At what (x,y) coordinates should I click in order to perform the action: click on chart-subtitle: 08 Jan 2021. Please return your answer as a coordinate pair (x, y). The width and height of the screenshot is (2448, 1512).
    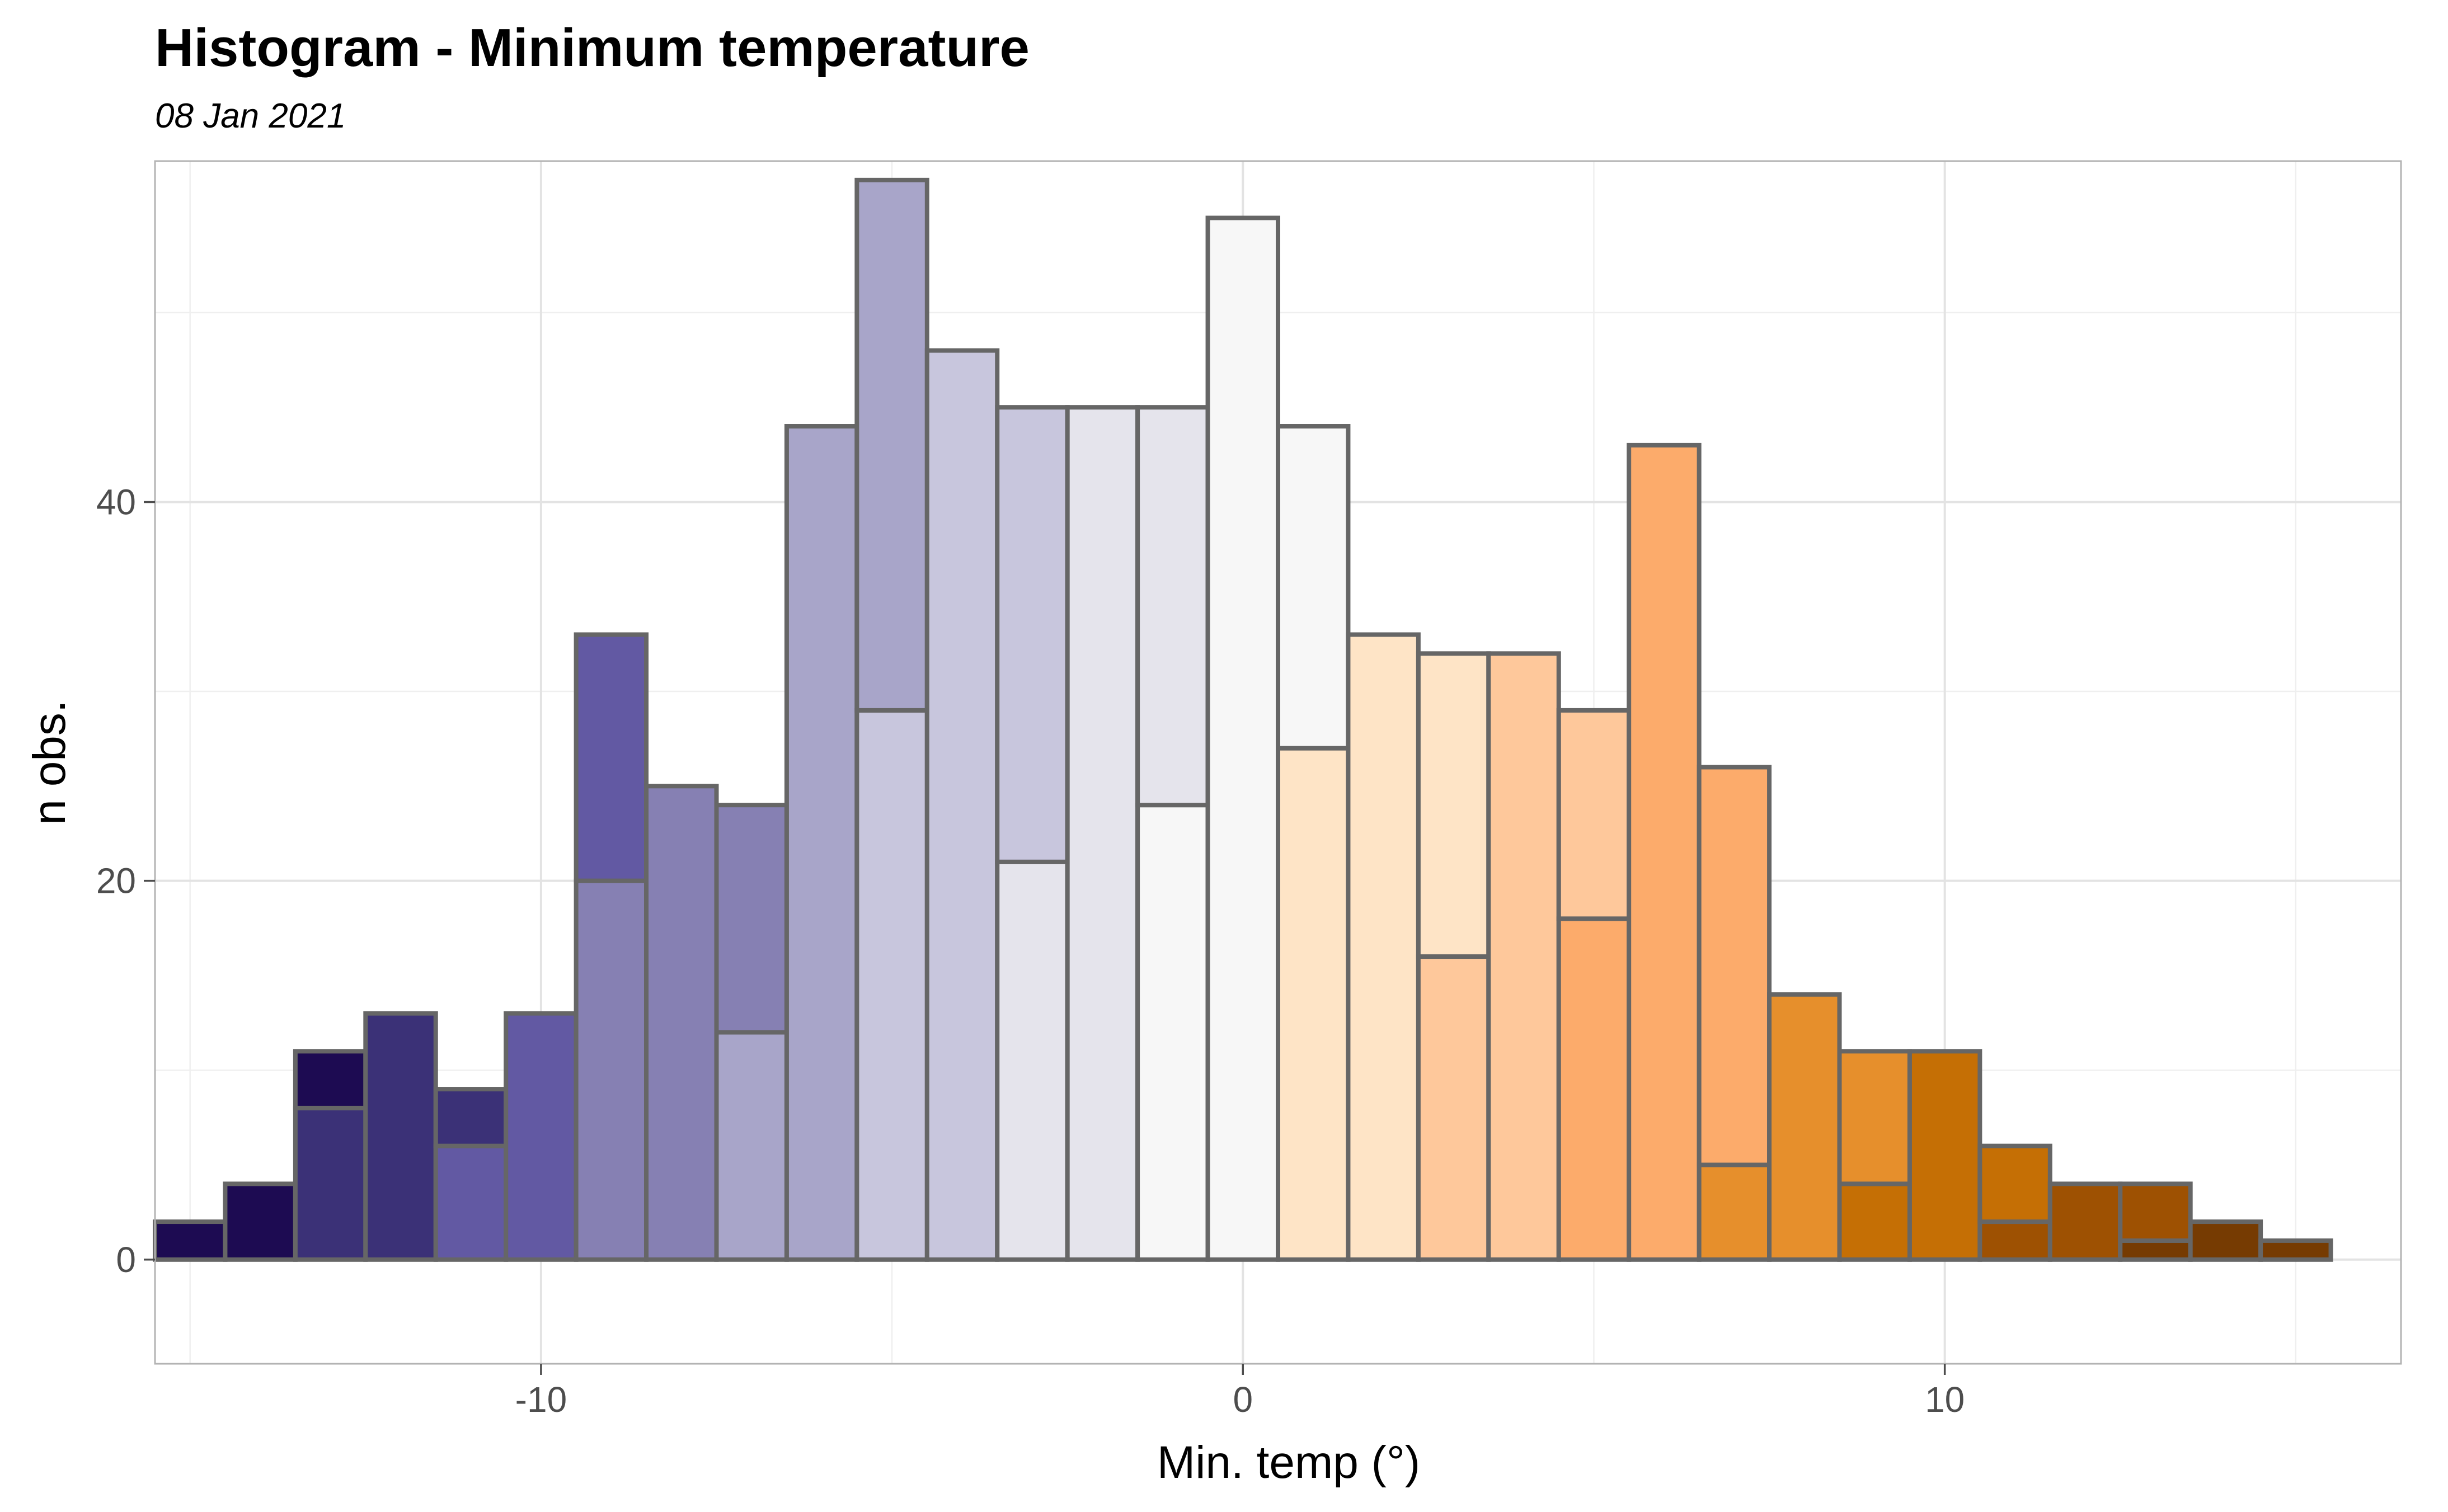
    Looking at the image, I should click on (250, 116).